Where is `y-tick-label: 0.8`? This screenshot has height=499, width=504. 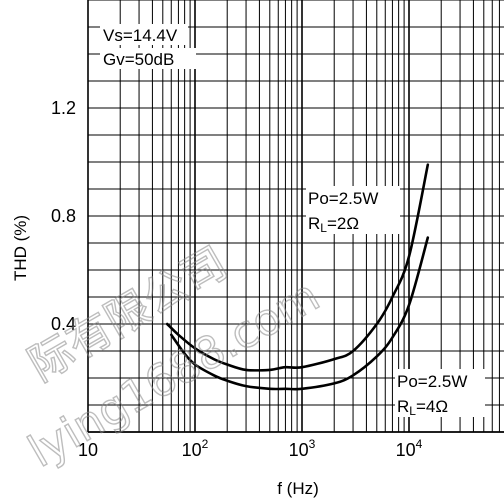
y-tick-label: 0.8 is located at coordinates (63, 216).